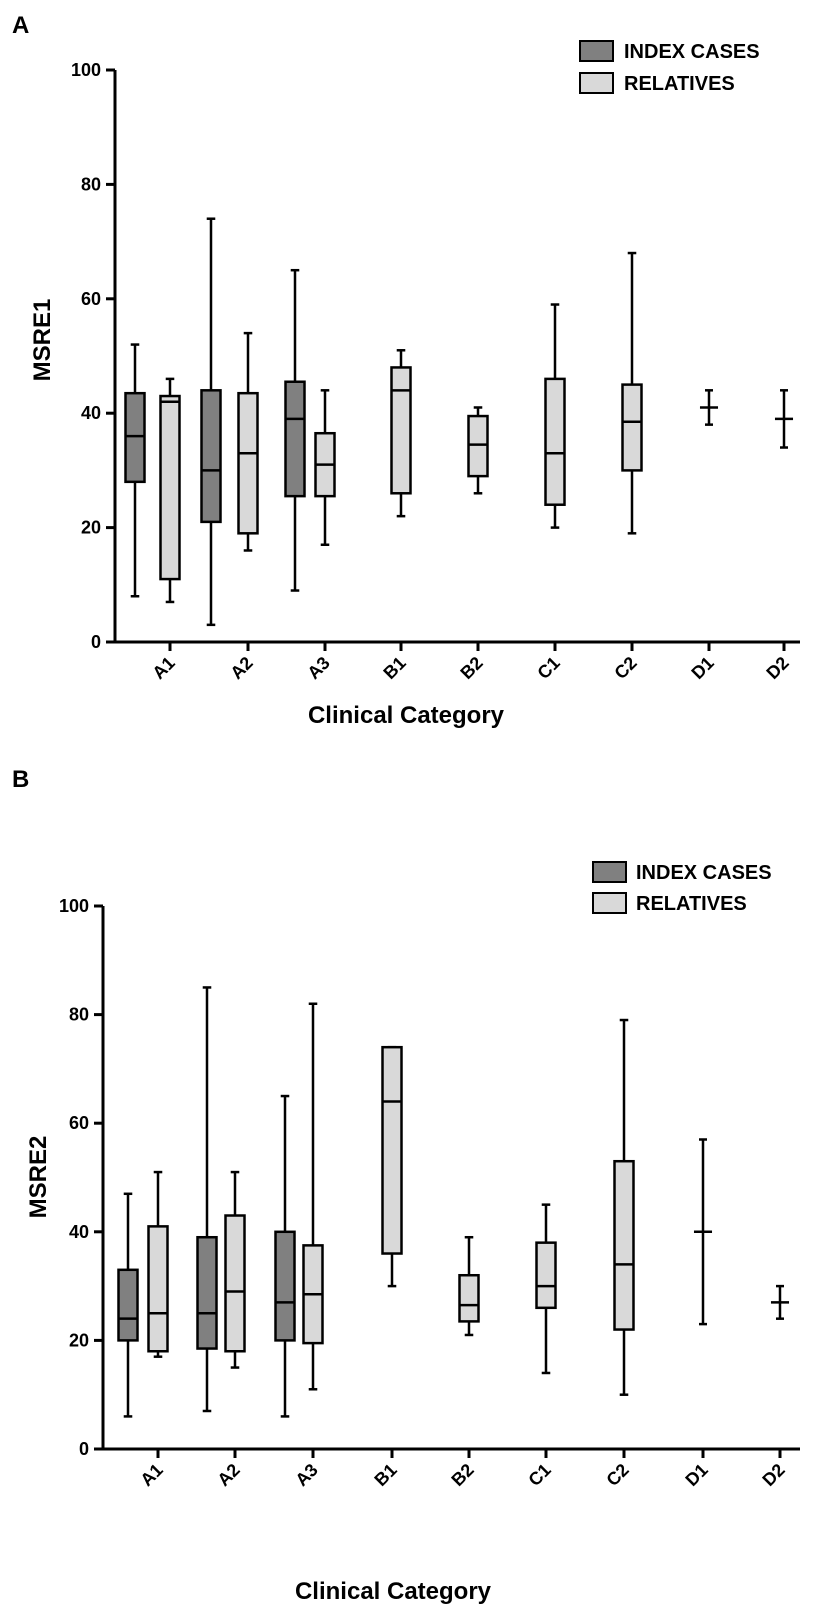 Image resolution: width=822 pixels, height=1609 pixels. Describe the element at coordinates (20, 25) in the screenshot. I see `panel-letter: A` at that location.